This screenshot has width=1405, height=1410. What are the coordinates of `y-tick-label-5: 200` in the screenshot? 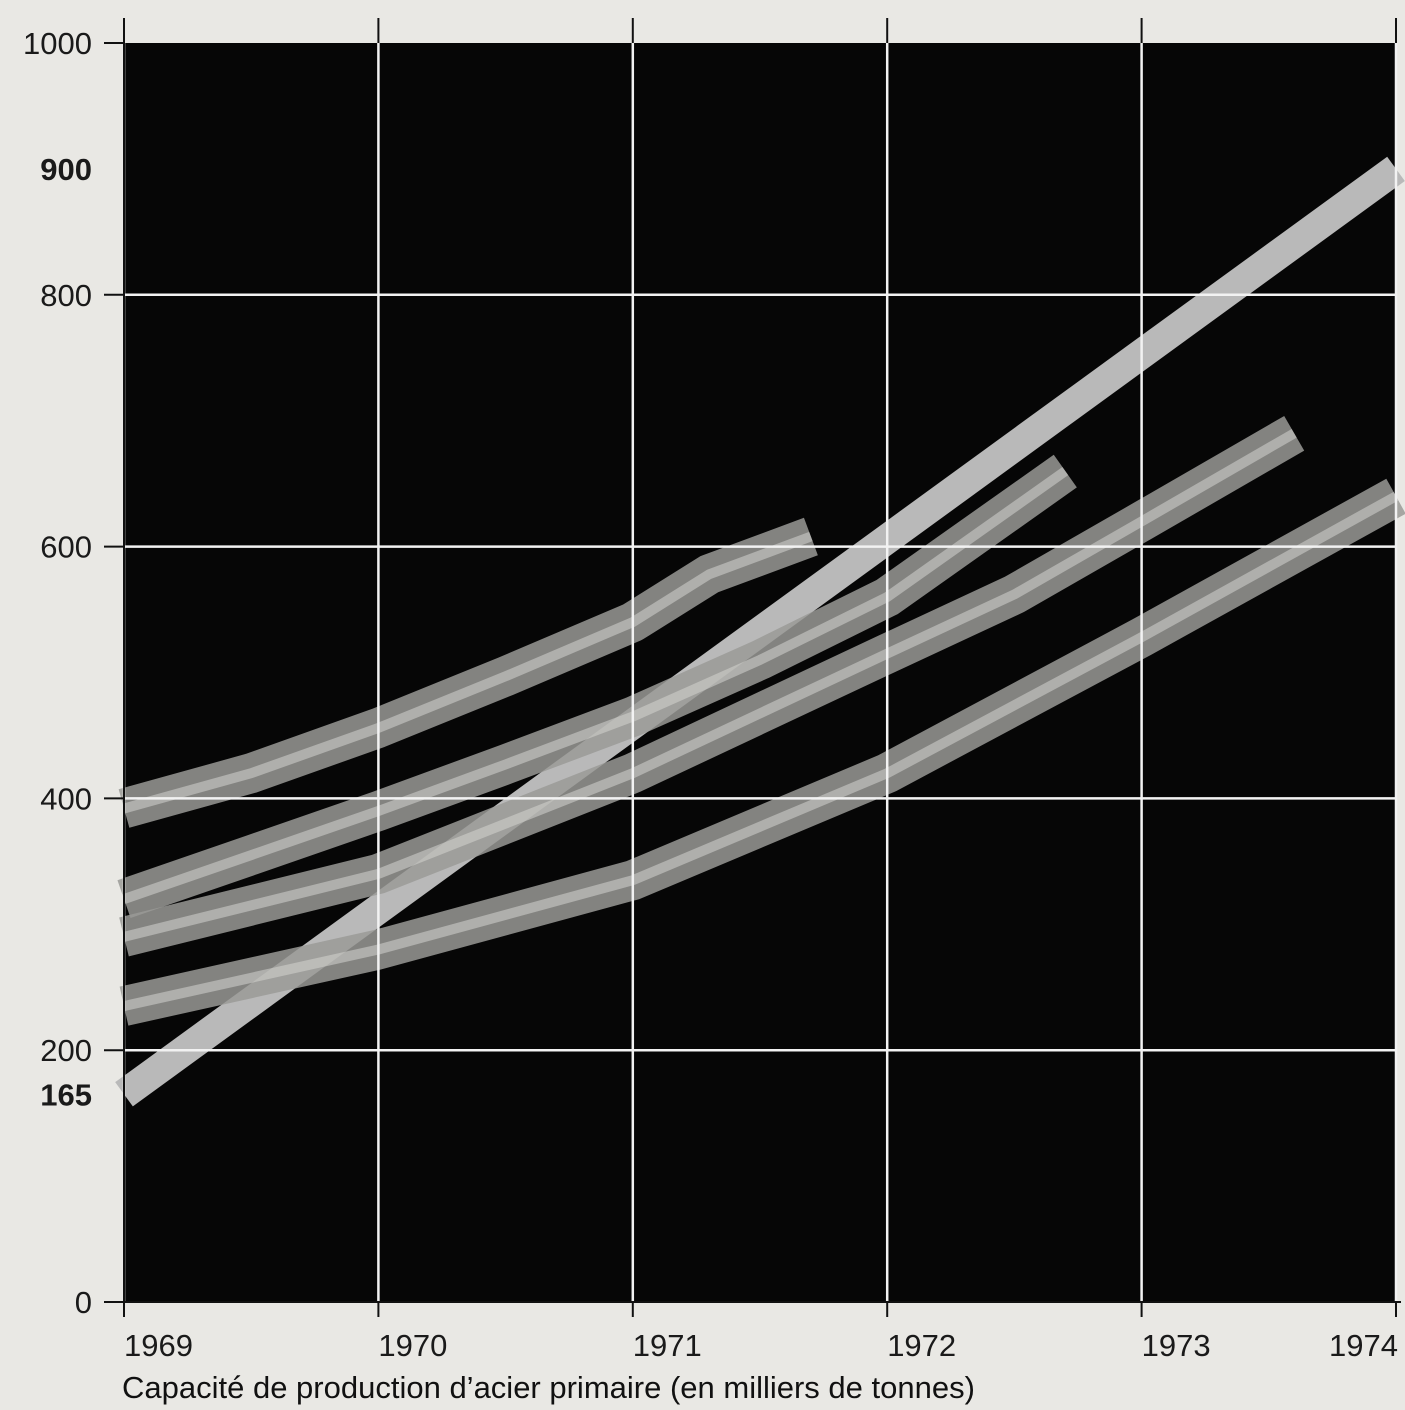 It's located at (66, 1050).